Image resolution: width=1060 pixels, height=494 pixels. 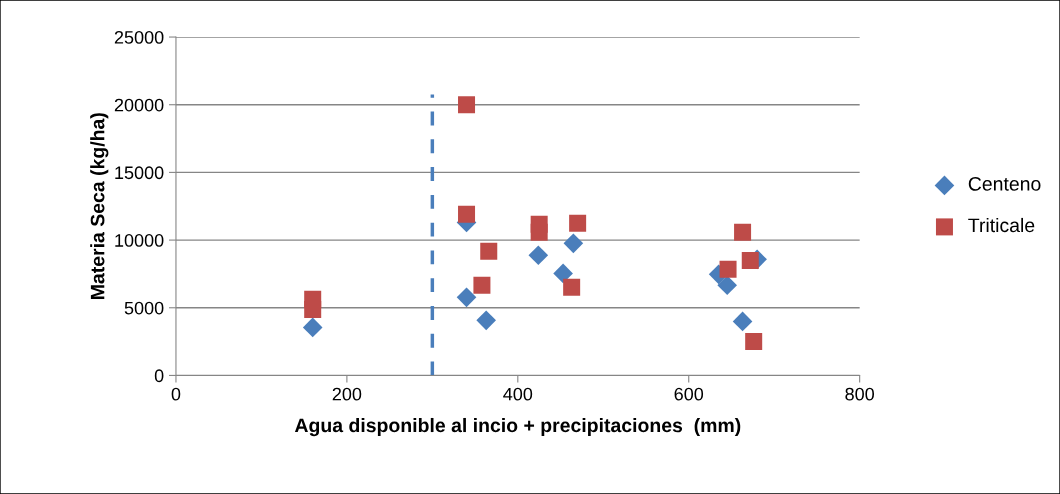 What do you see at coordinates (159, 376) in the screenshot?
I see `y-tick-label: 0` at bounding box center [159, 376].